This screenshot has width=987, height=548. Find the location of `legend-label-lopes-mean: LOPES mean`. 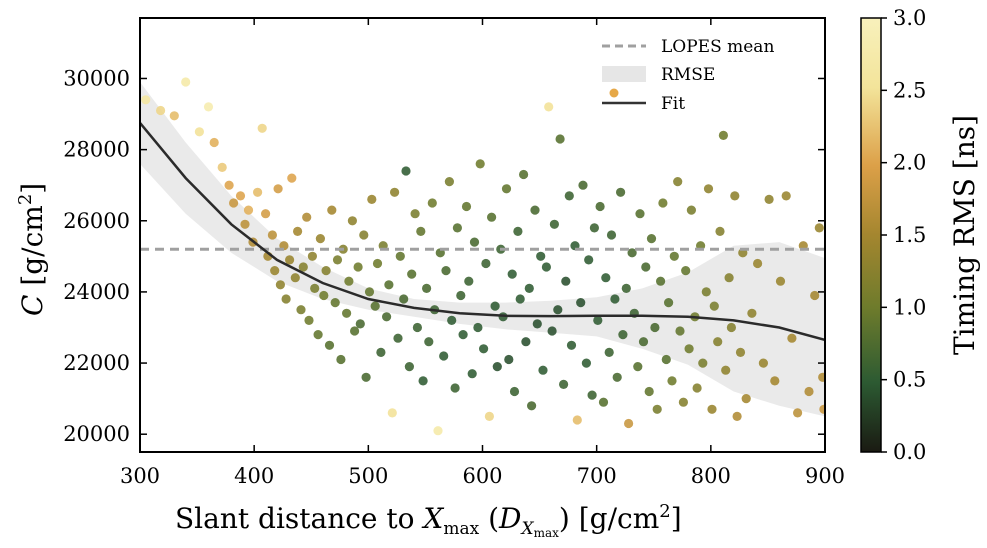

legend-label-lopes-mean: LOPES mean is located at coordinates (717, 47).